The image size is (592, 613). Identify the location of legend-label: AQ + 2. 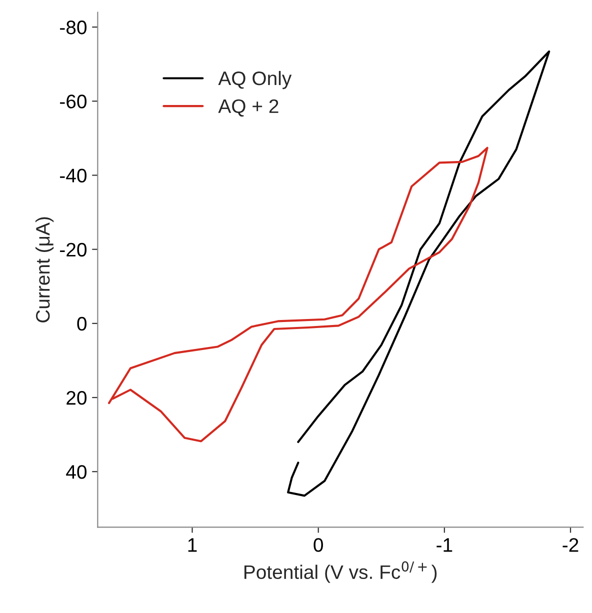
(248, 108).